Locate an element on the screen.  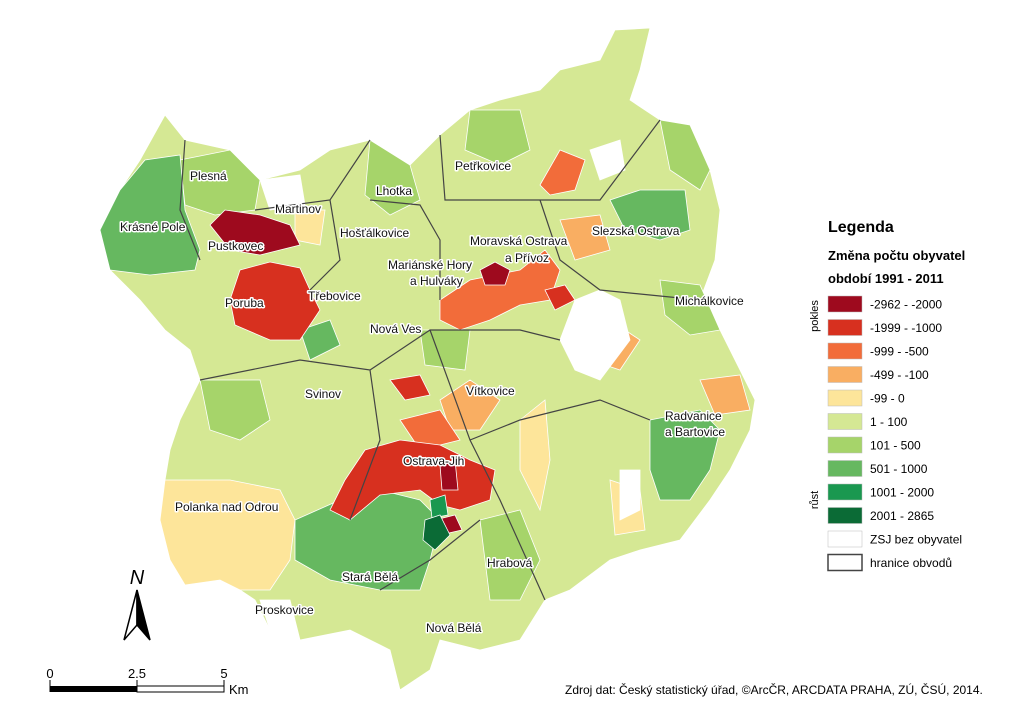
district-label: Radvanice is located at coordinates (693, 416).